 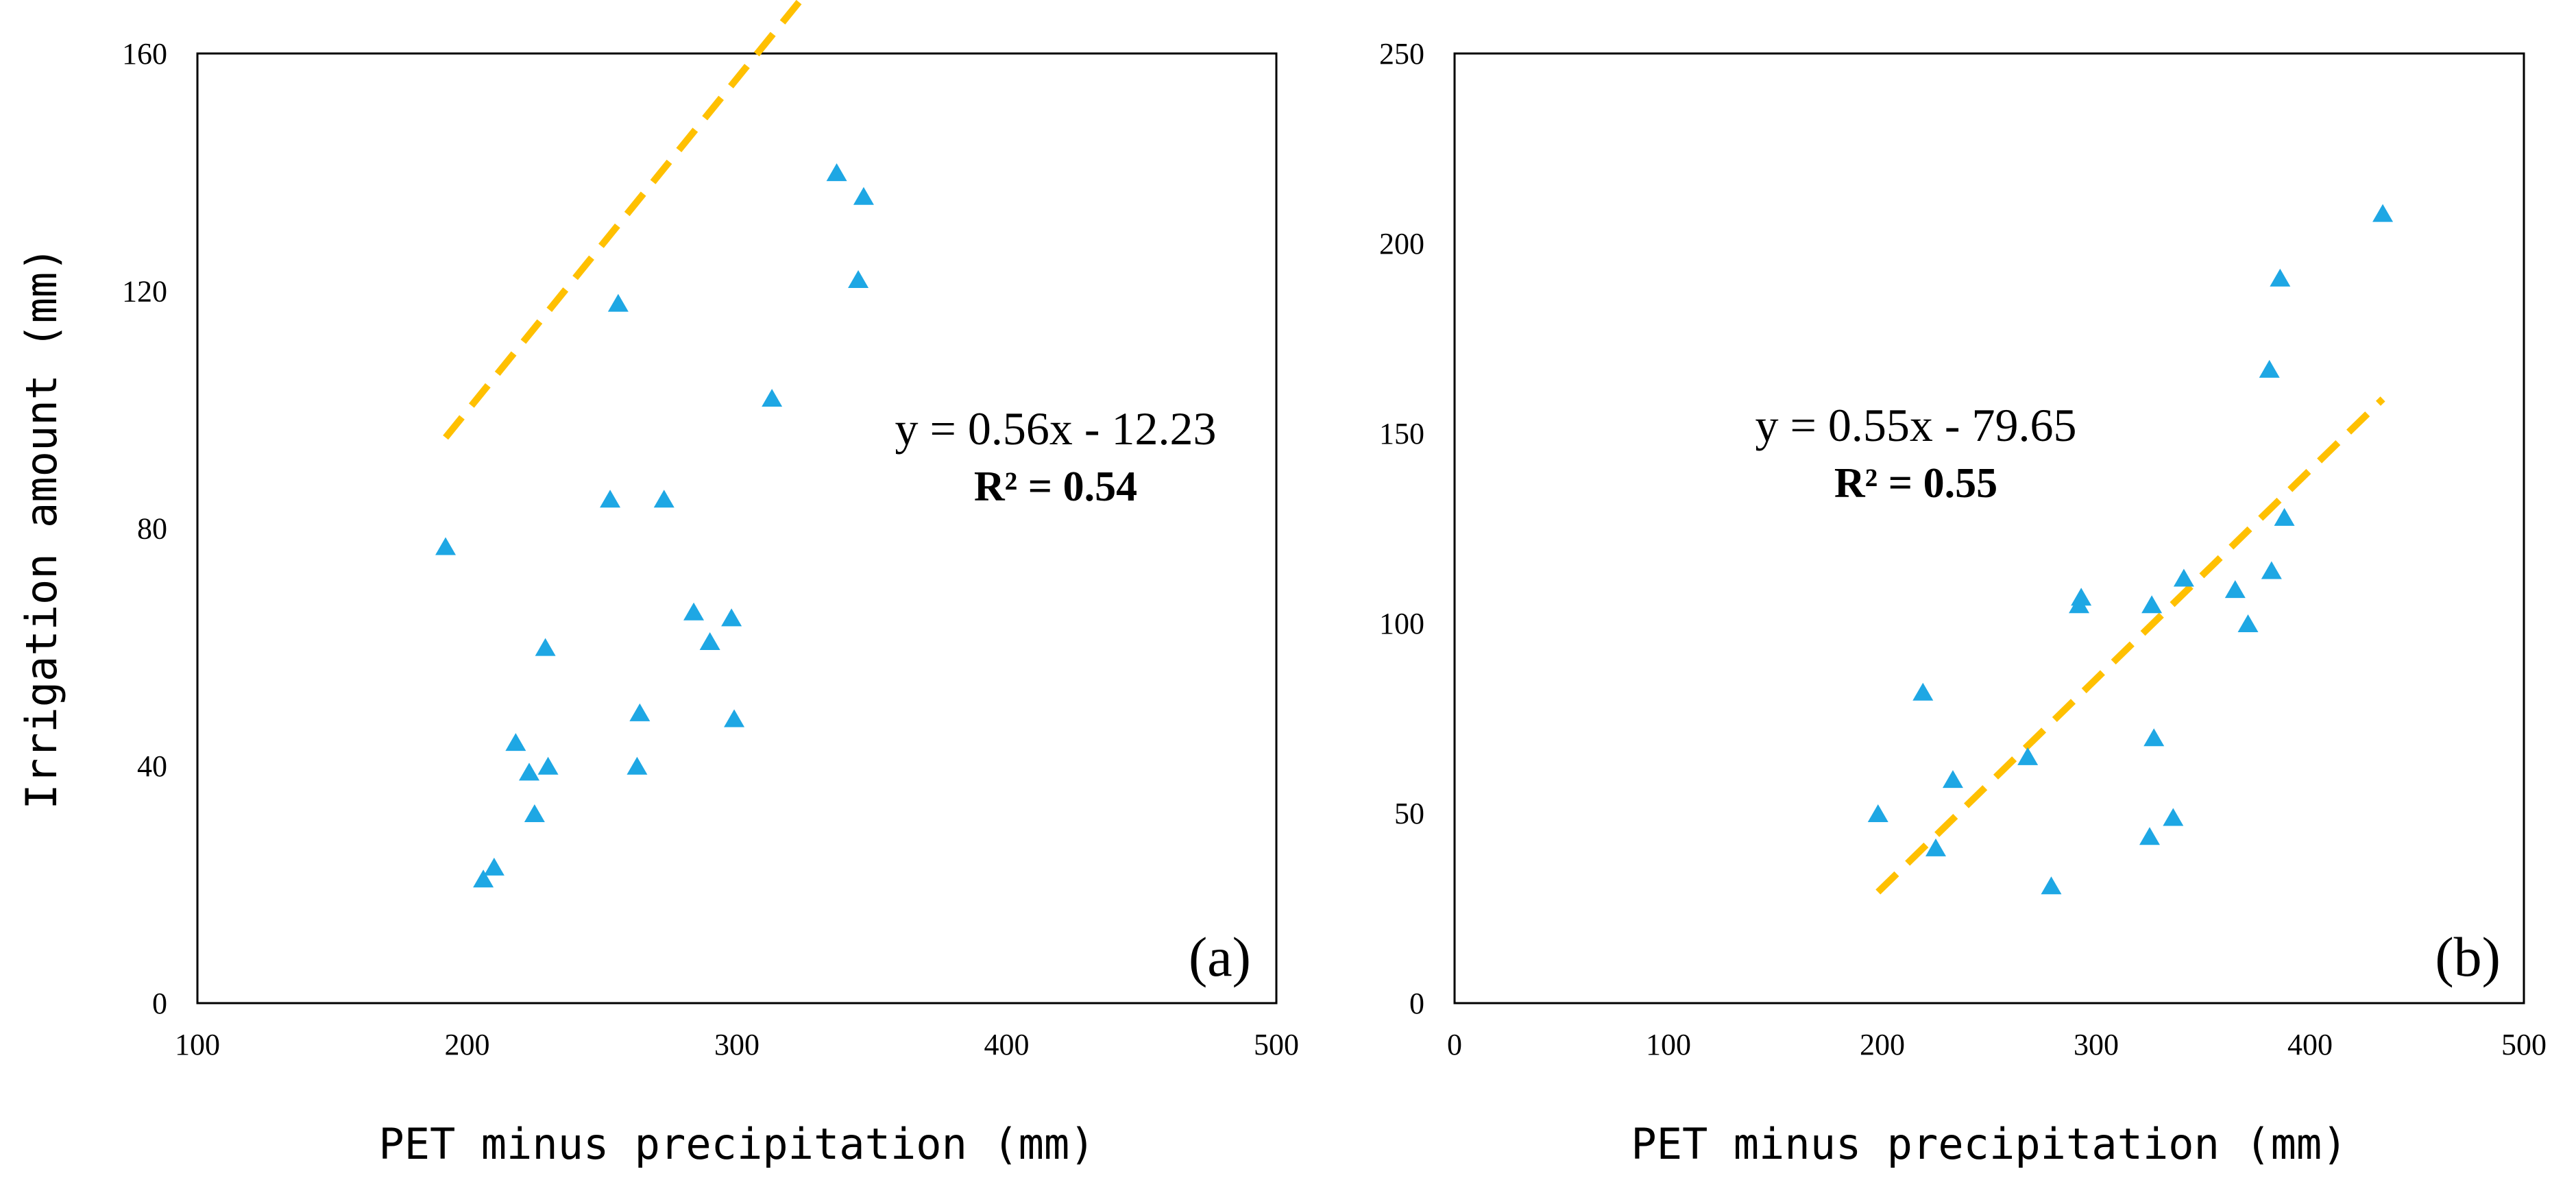 I want to click on y-axis-tick-labels: 0 50 100 150 200 250, so click(x=1401, y=528).